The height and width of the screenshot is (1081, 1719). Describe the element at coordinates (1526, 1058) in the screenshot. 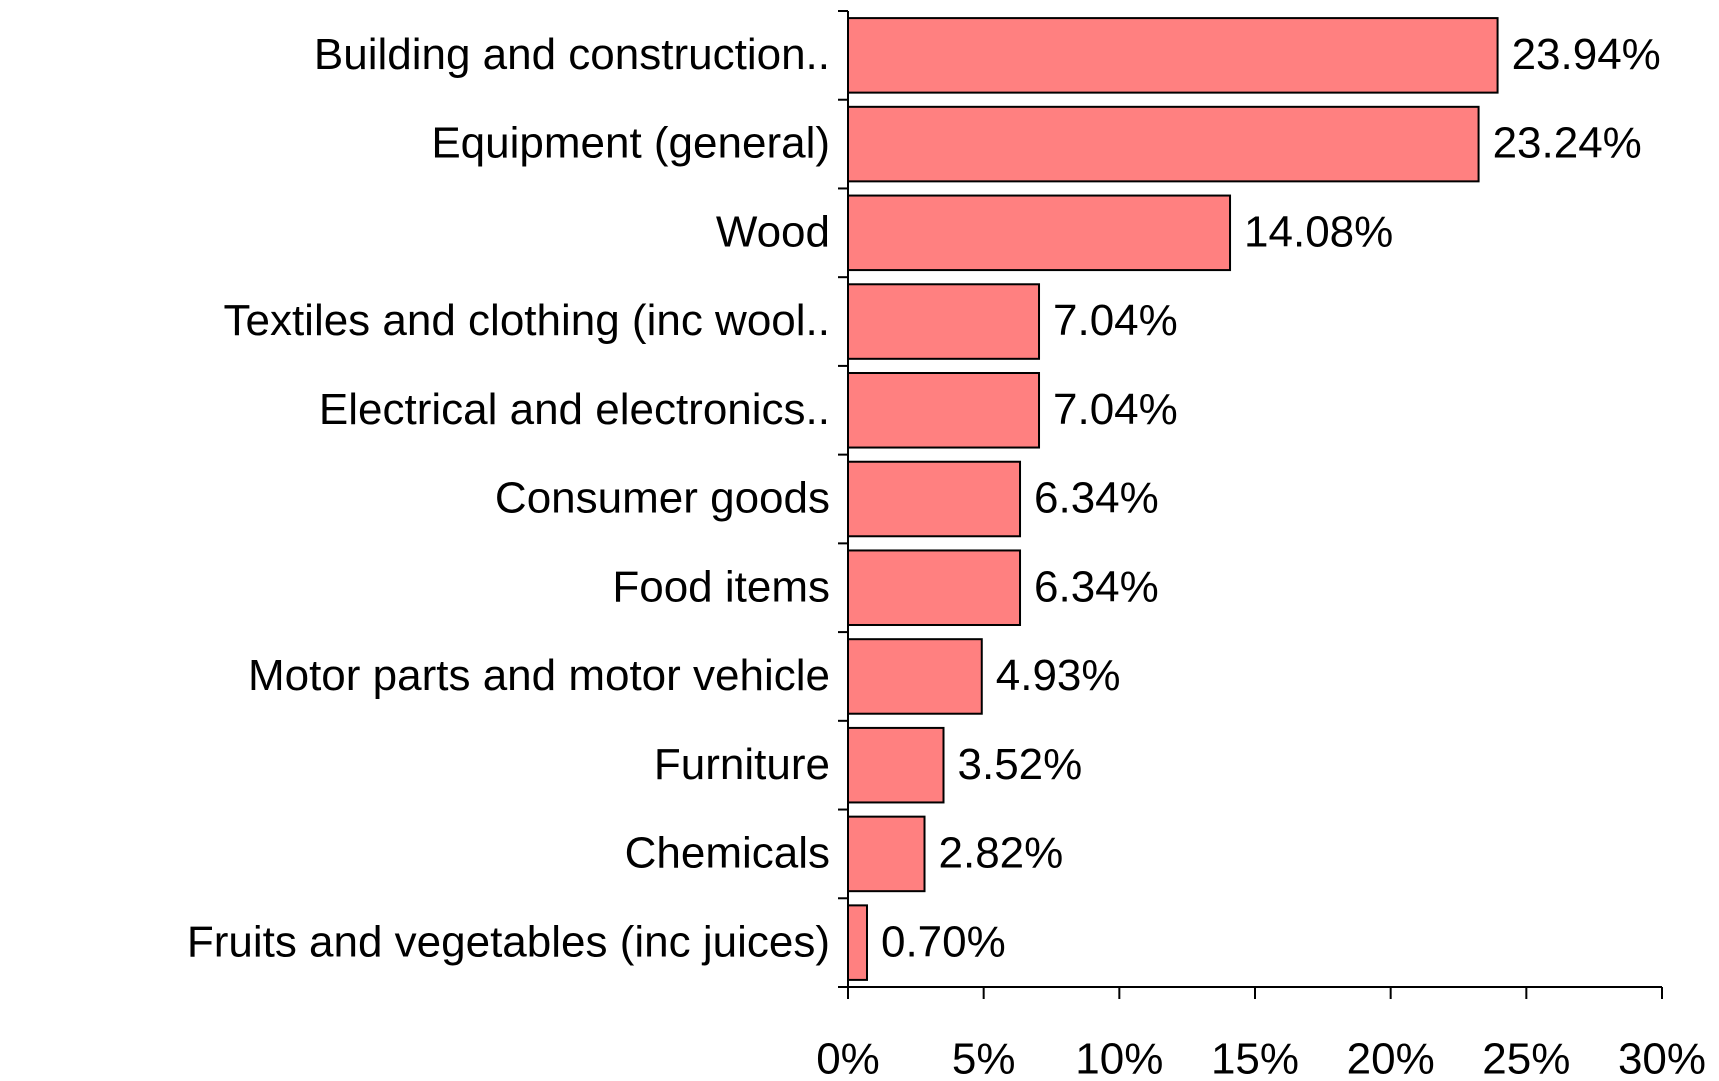

I see `x-tick-label: 25%` at that location.